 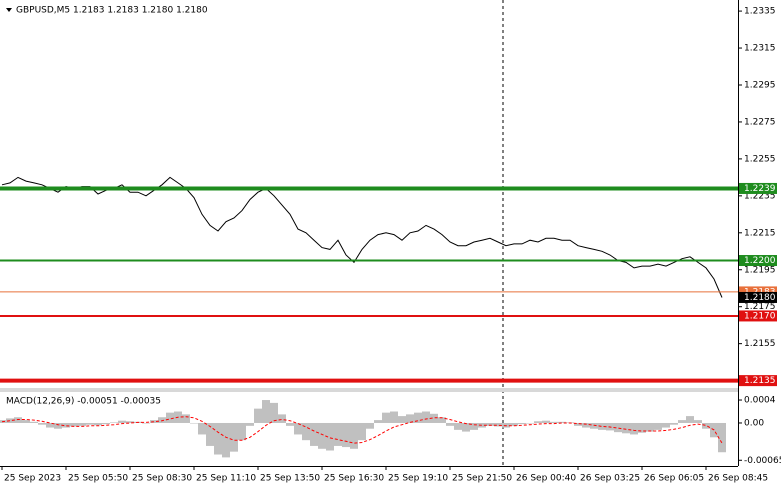 I want to click on level-label: 1.2180, so click(x=760, y=298).